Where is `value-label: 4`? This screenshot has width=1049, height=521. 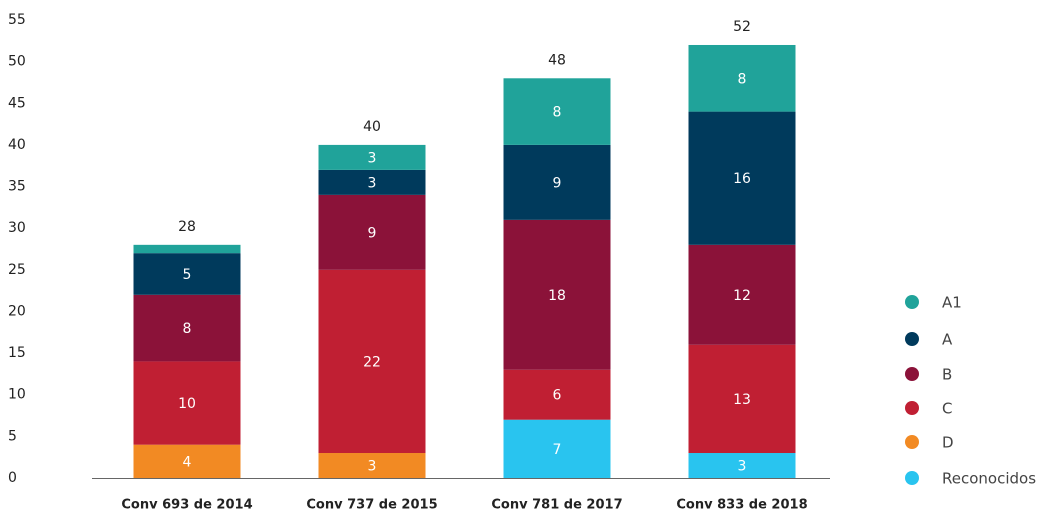
value-label: 4 is located at coordinates (187, 462).